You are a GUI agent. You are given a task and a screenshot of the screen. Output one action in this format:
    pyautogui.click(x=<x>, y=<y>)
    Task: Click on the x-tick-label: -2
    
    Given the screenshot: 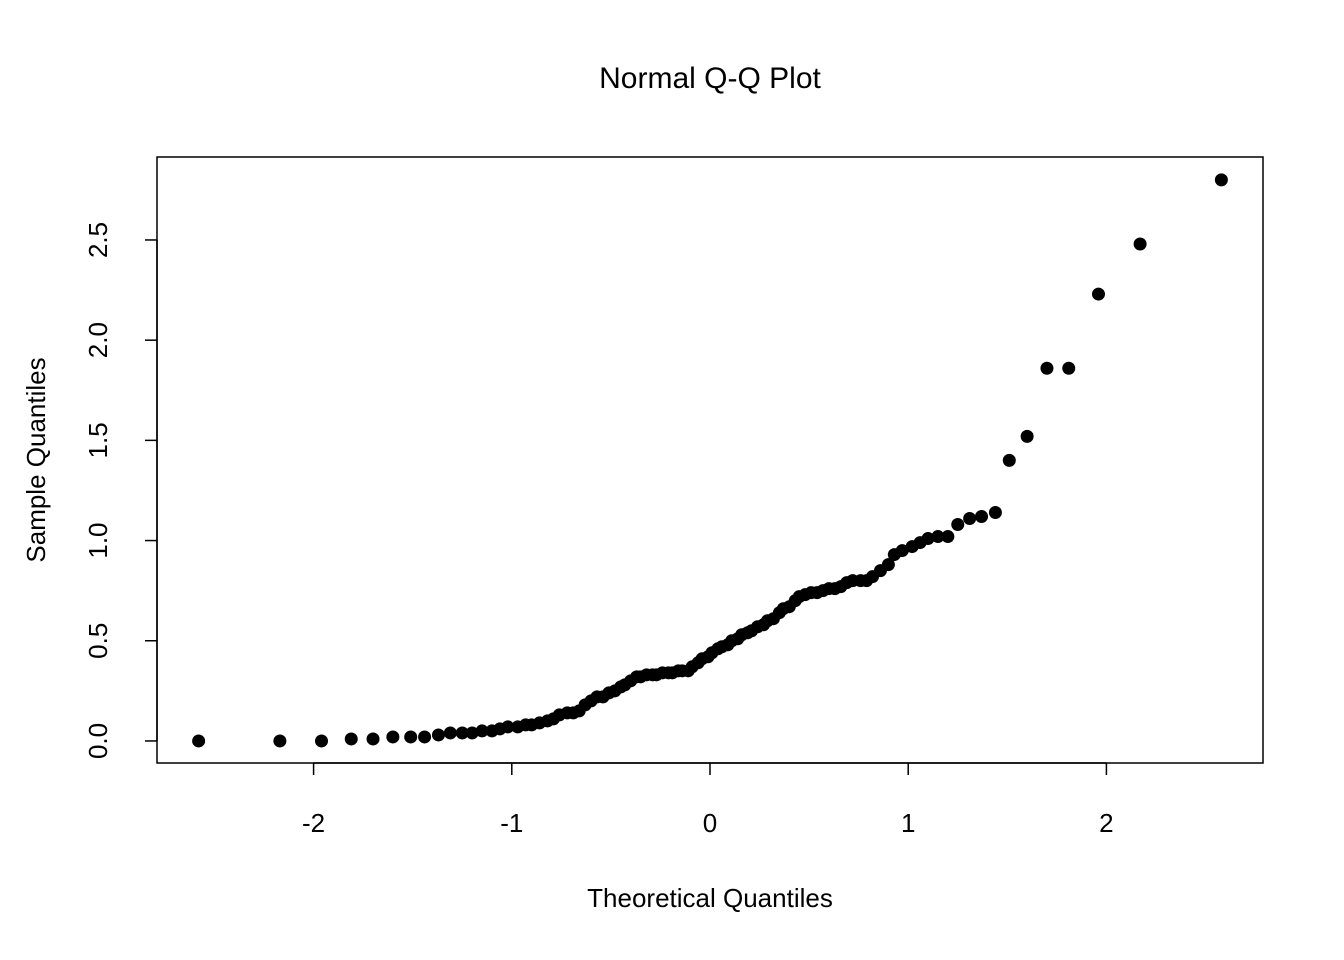 What is the action you would take?
    pyautogui.click(x=313, y=823)
    